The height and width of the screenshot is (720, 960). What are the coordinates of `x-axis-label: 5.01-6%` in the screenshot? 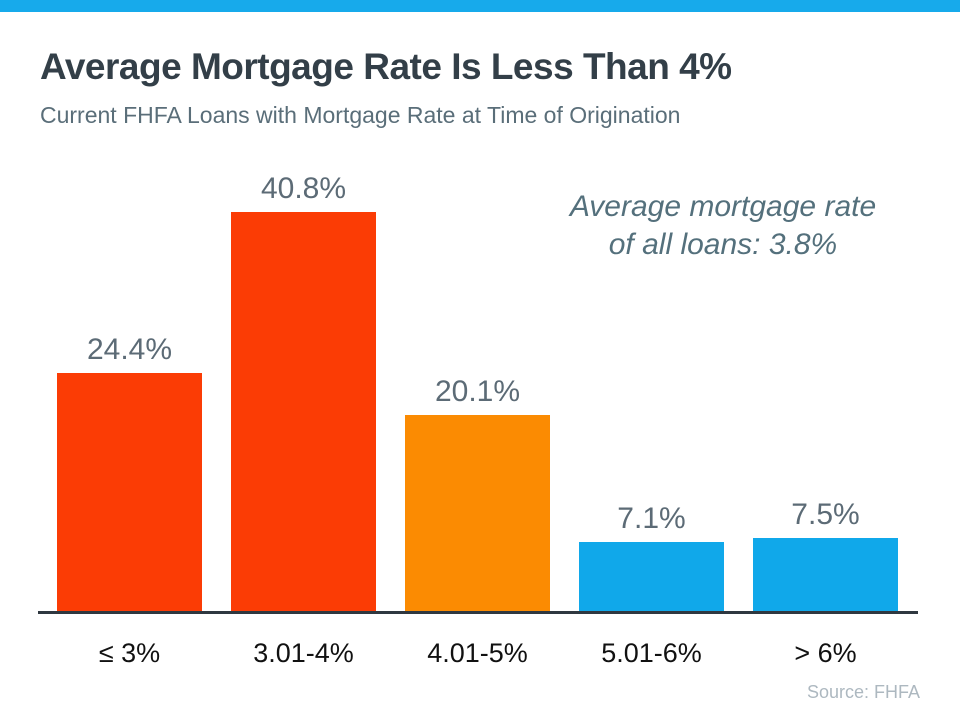 It's located at (651, 653).